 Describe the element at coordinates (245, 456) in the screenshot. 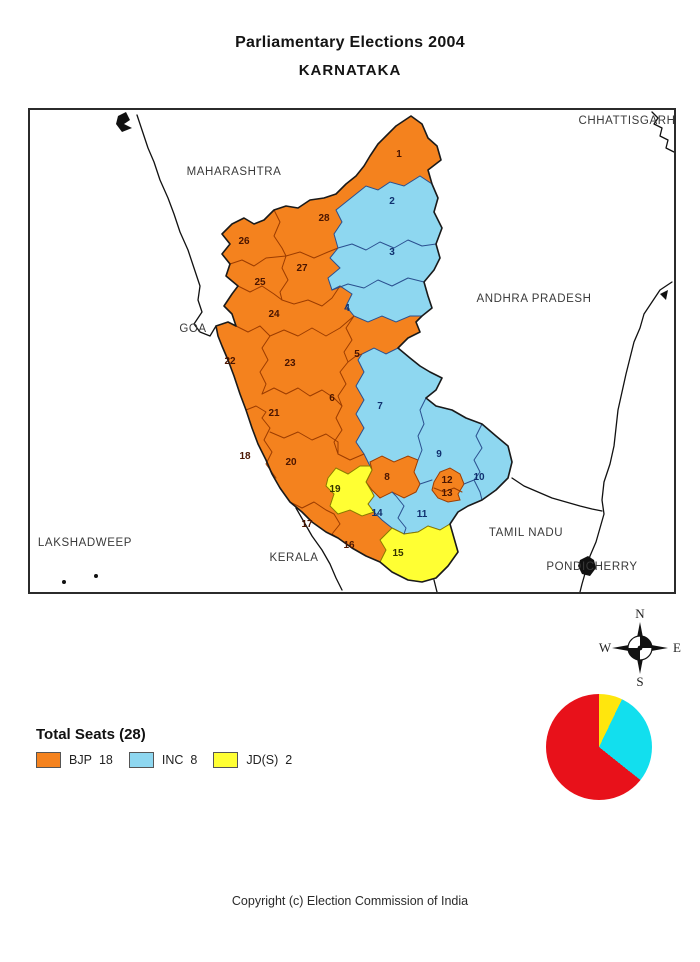

I see `constituency-number-18: 18` at that location.